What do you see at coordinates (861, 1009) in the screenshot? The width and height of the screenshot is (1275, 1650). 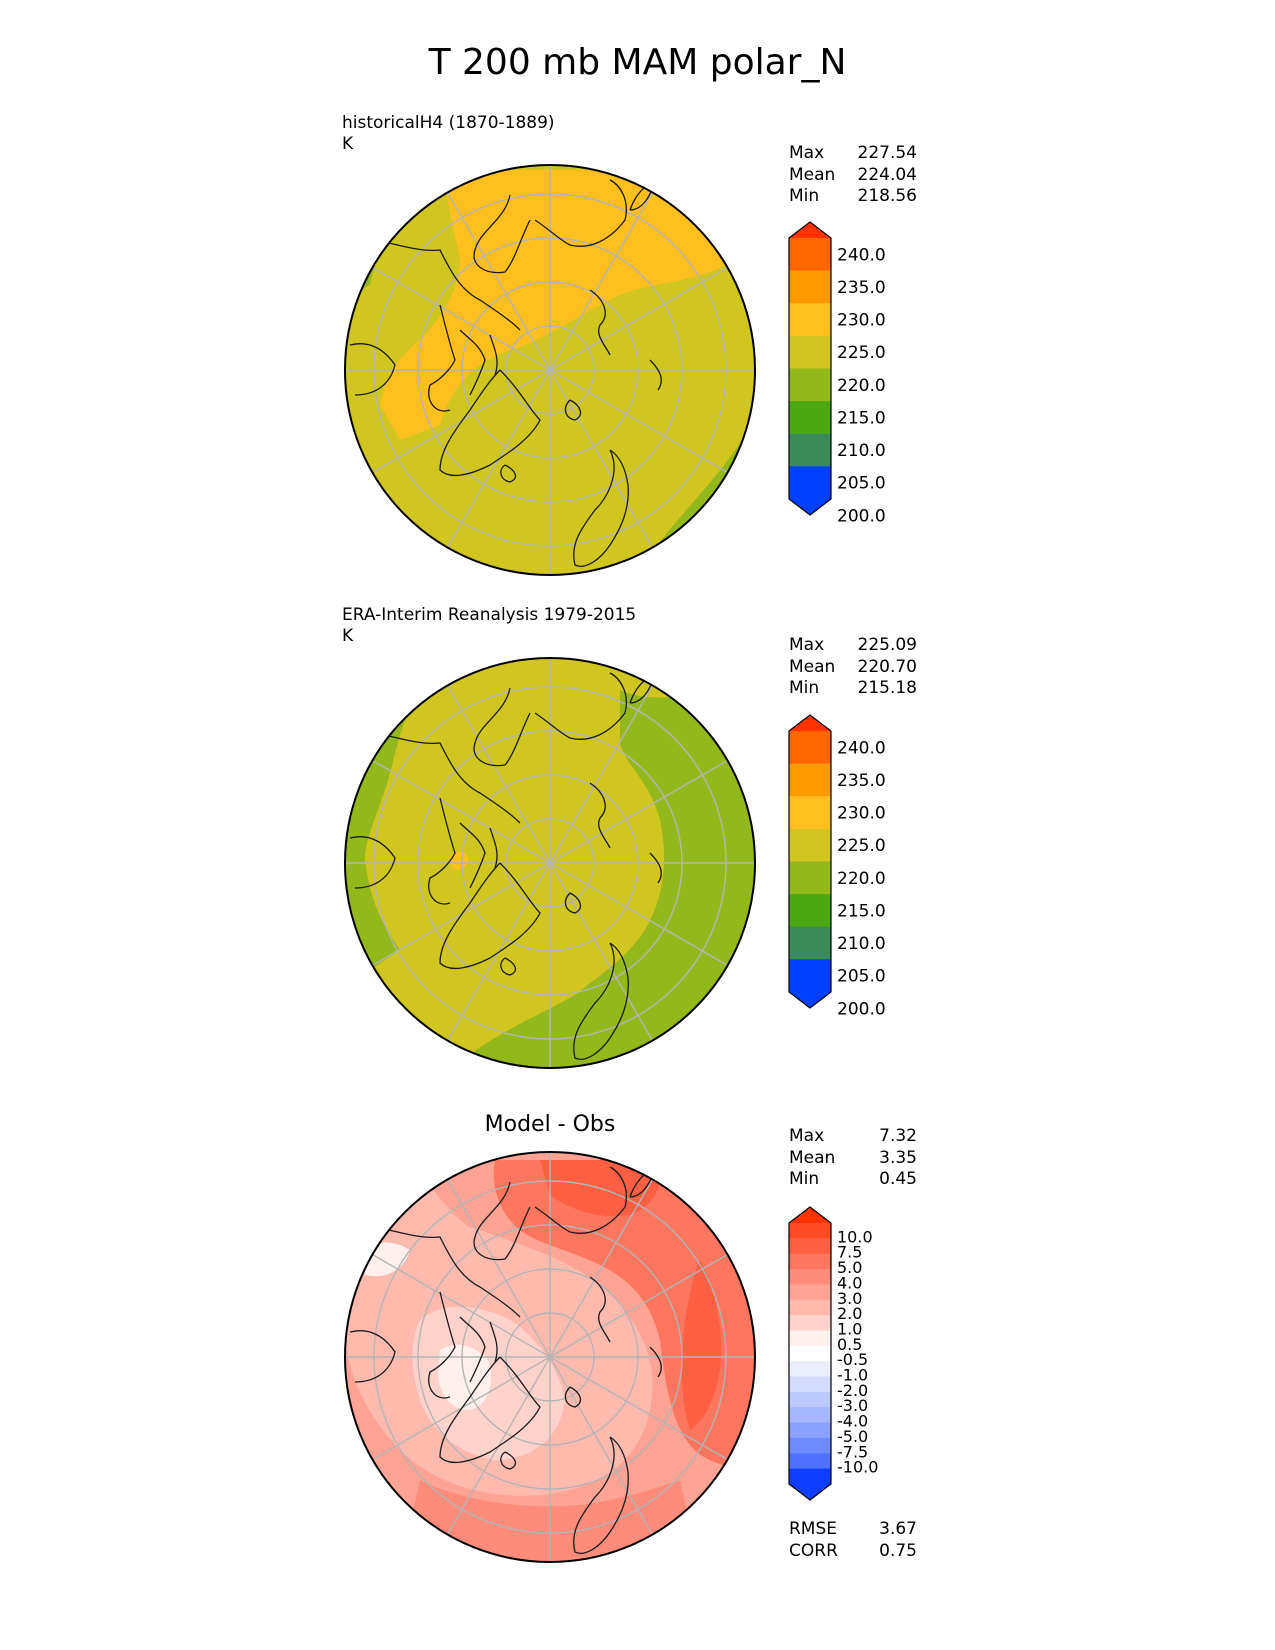 I see `colorbar-tick-label: 200.0` at bounding box center [861, 1009].